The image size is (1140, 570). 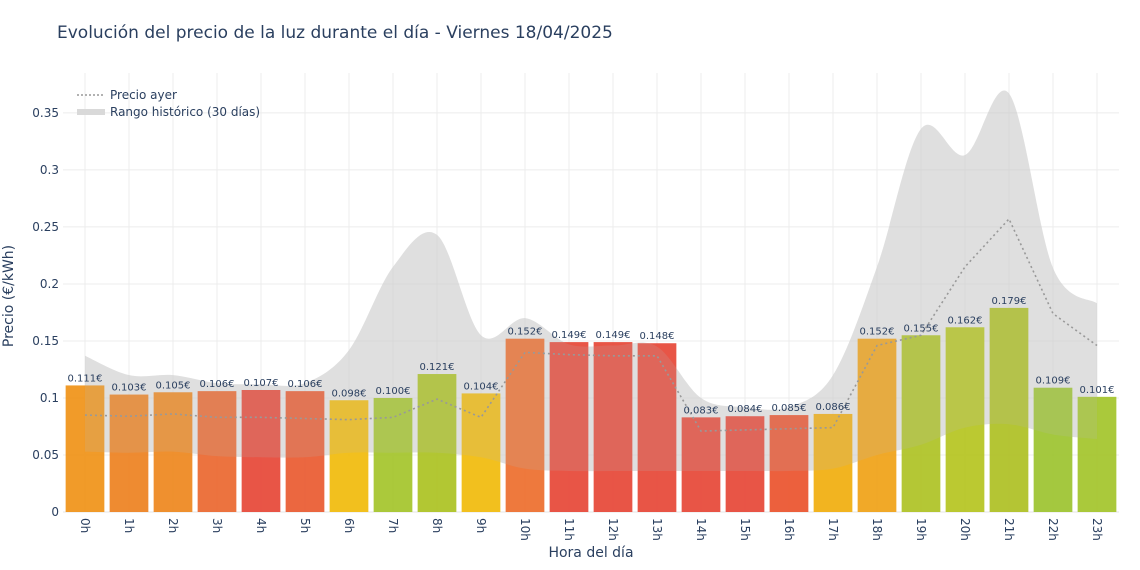 I want to click on x-tick-label-15h: 15h, so click(x=745, y=529).